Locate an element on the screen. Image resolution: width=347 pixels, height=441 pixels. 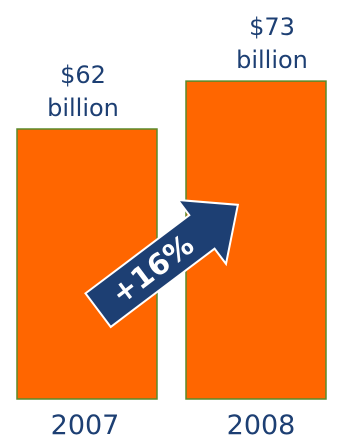
growth-arrow-shape is located at coordinates (162, 263).